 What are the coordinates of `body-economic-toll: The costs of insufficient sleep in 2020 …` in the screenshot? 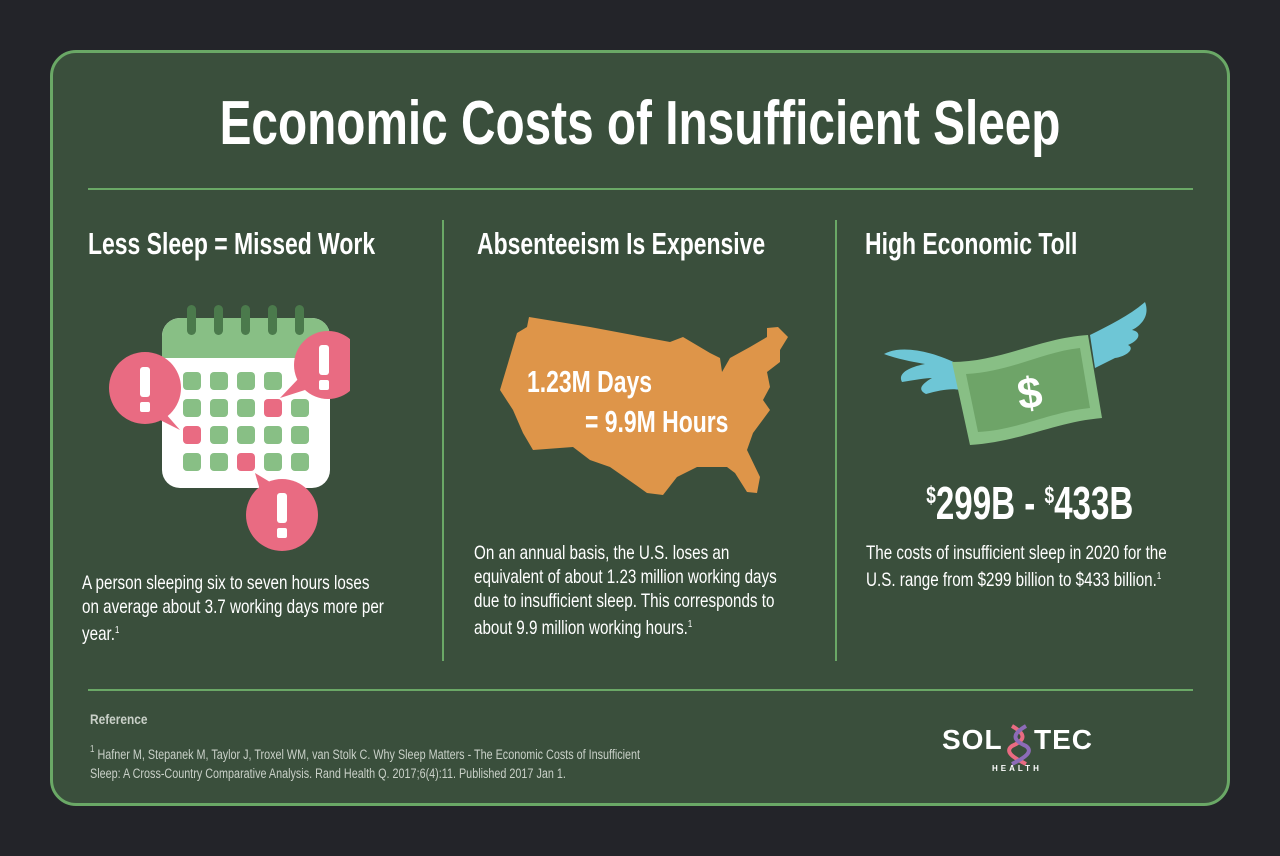 It's located at (1016, 566).